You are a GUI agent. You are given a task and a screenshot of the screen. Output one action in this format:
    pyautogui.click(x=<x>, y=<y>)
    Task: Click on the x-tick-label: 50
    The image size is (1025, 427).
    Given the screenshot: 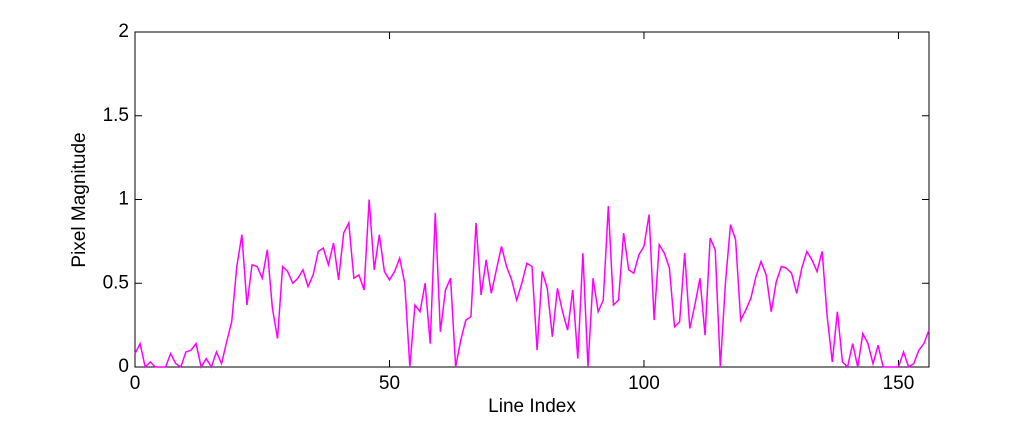 What is the action you would take?
    pyautogui.click(x=389, y=383)
    